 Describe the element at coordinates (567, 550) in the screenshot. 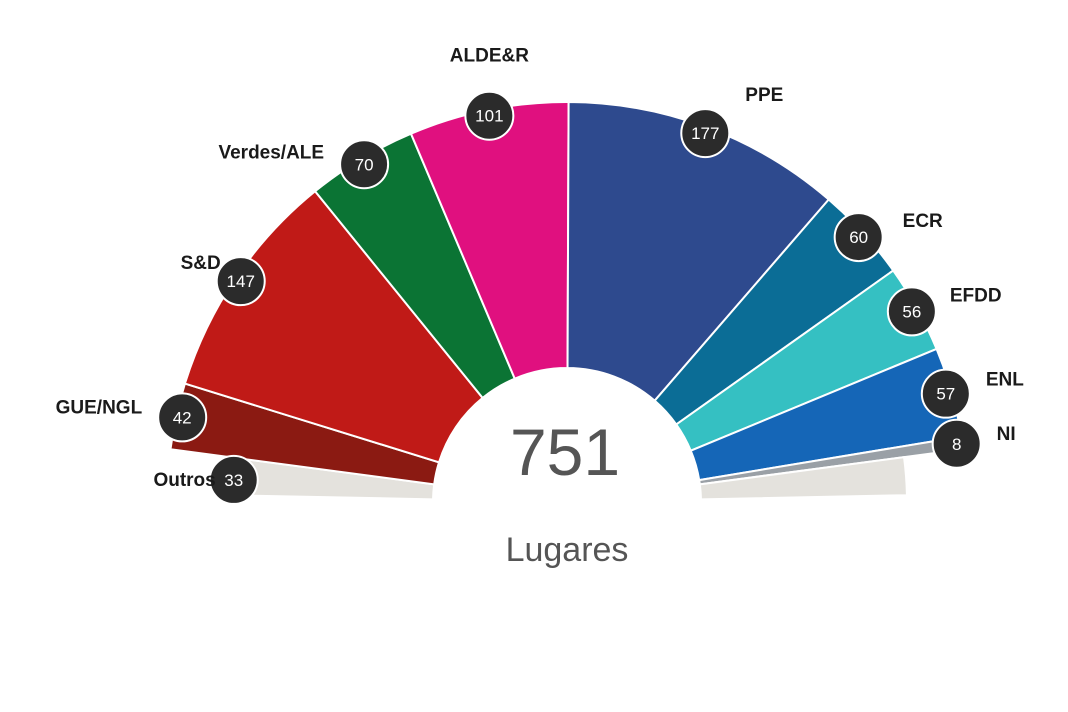

I see `total-seats-label: Lugares` at that location.